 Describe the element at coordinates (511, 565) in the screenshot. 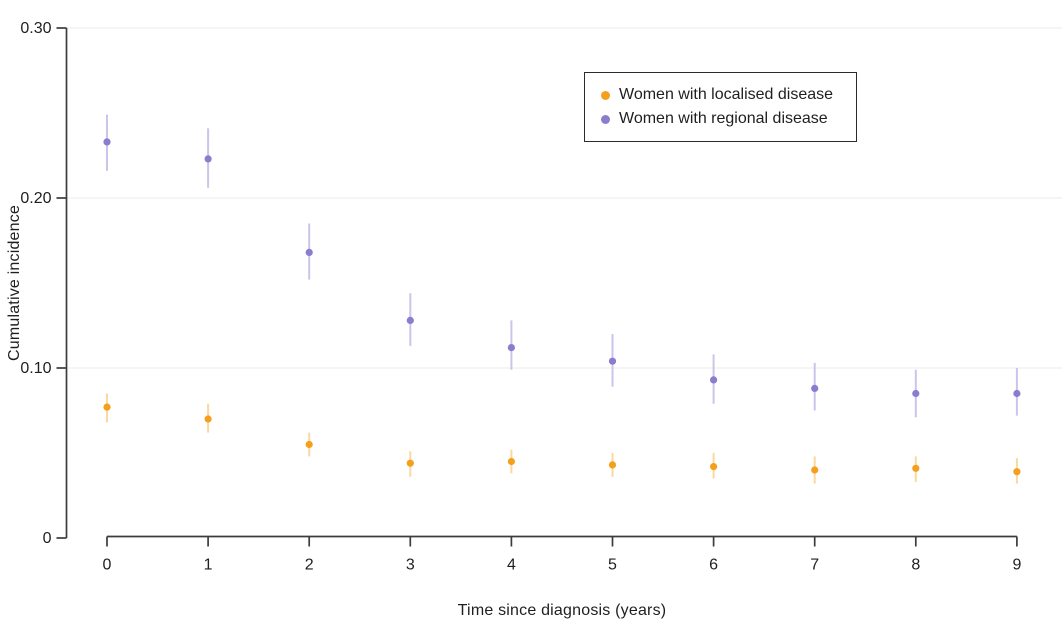

I see `x-tick-label: 4` at that location.